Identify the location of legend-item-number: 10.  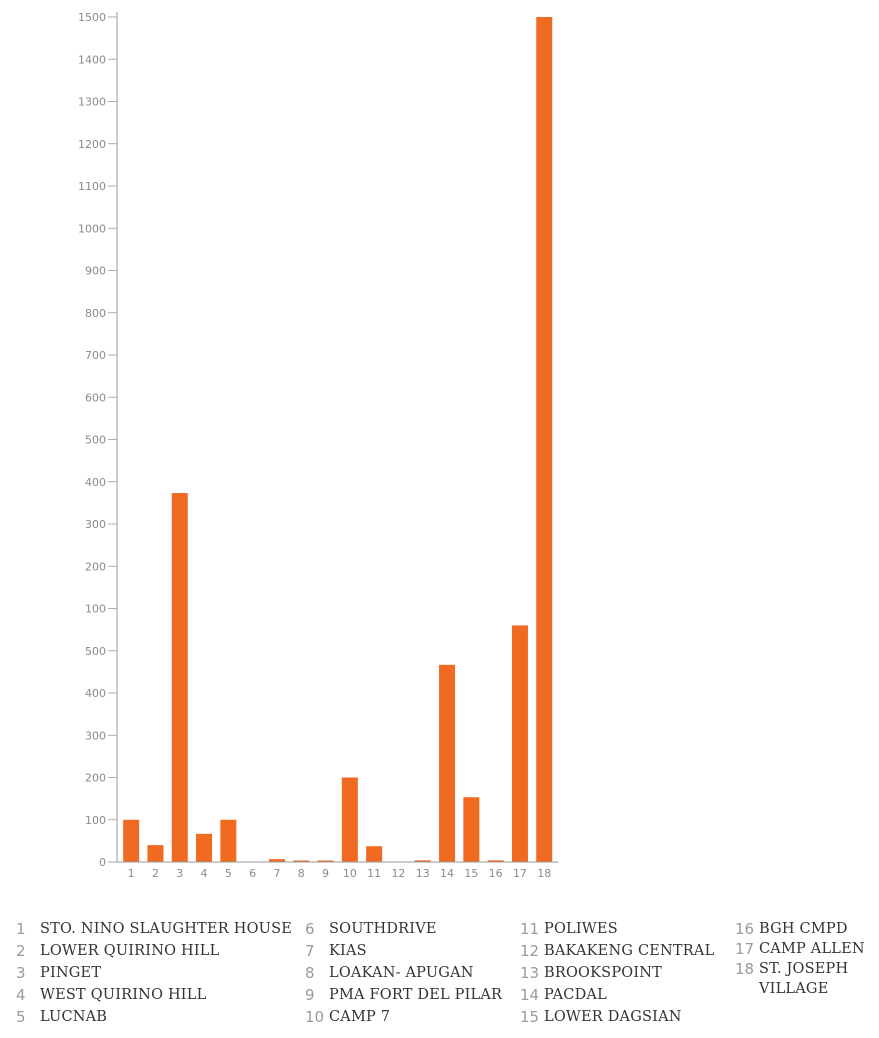
(315, 1017).